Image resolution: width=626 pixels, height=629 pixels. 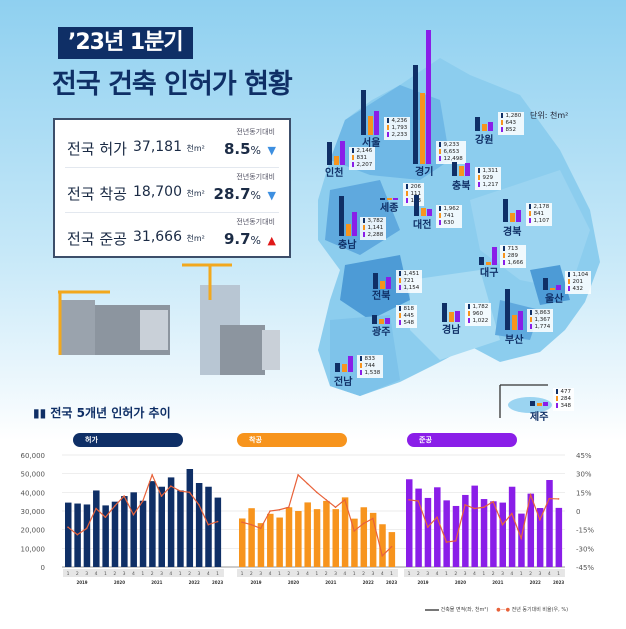 I want to click on y-right-tick: -15%, so click(x=585, y=531).